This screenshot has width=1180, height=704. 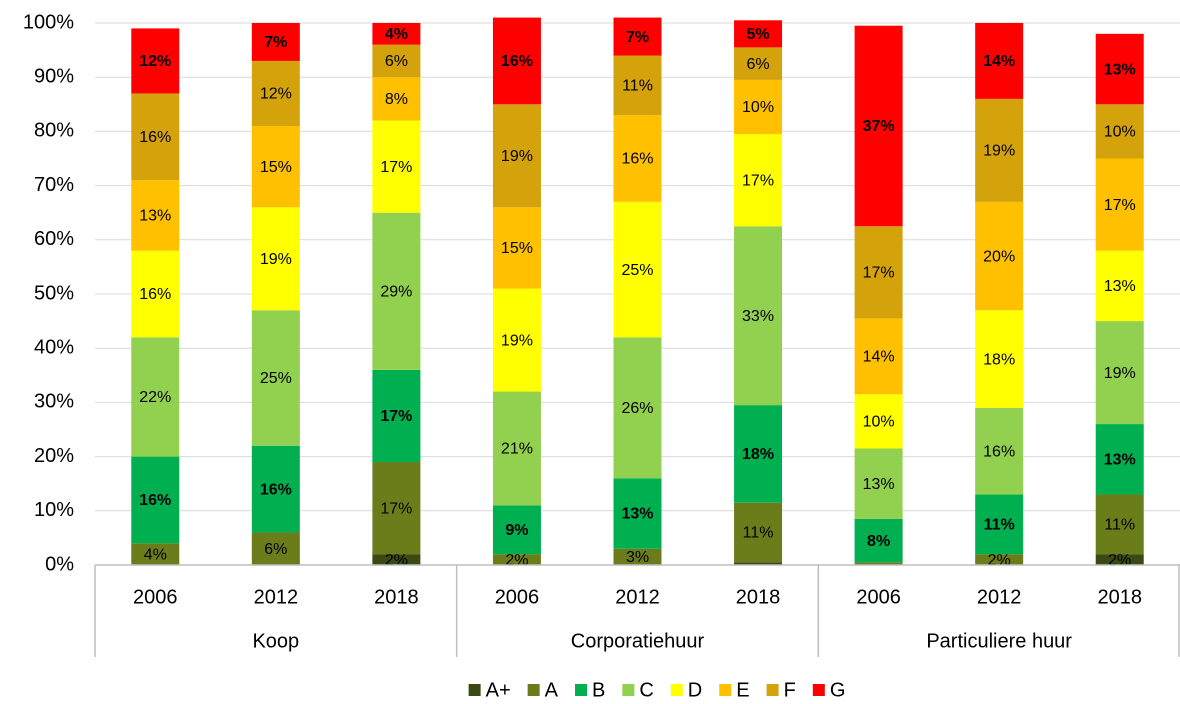 I want to click on legend-label: D, so click(x=695, y=690).